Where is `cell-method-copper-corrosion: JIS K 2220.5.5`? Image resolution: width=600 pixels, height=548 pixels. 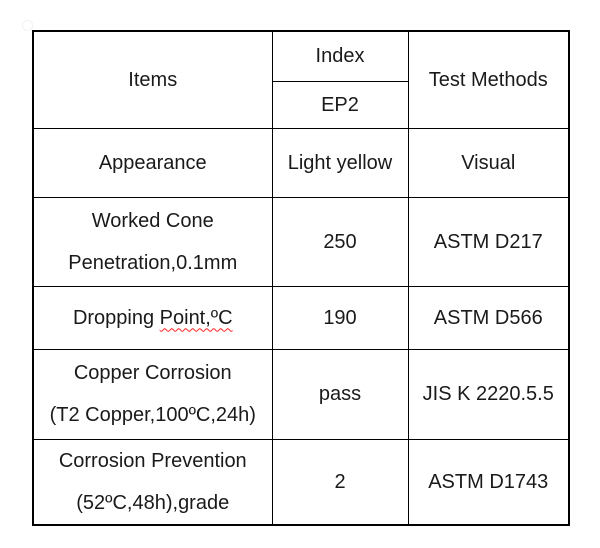
cell-method-copper-corrosion: JIS K 2220.5.5 is located at coordinates (488, 394).